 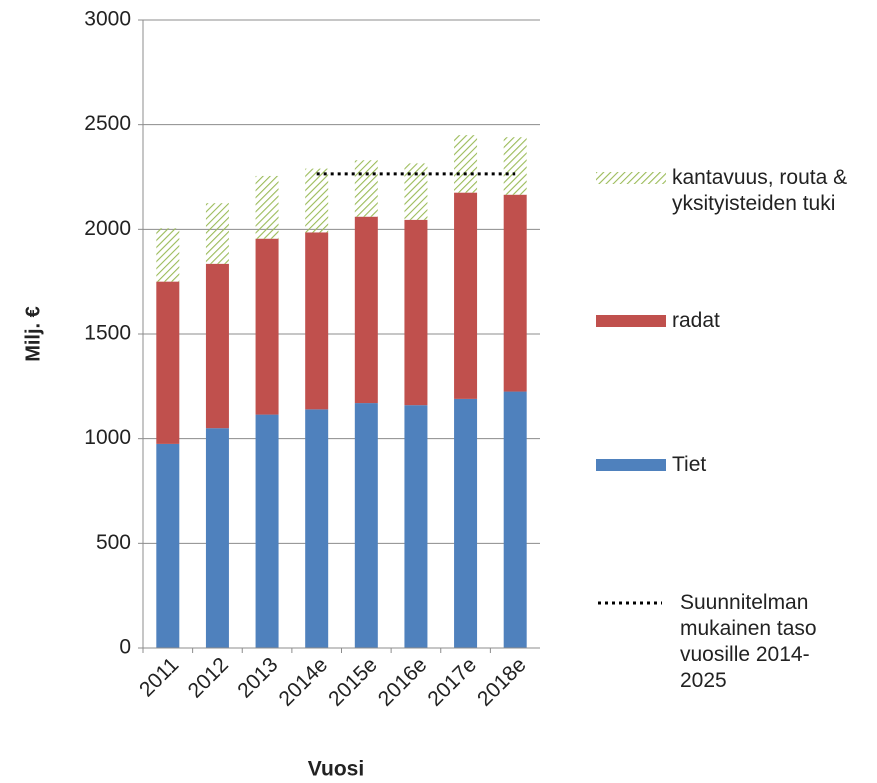 I want to click on legend-label: kantavuus, routa & yksityisteiden tuki, so click(x=760, y=190).